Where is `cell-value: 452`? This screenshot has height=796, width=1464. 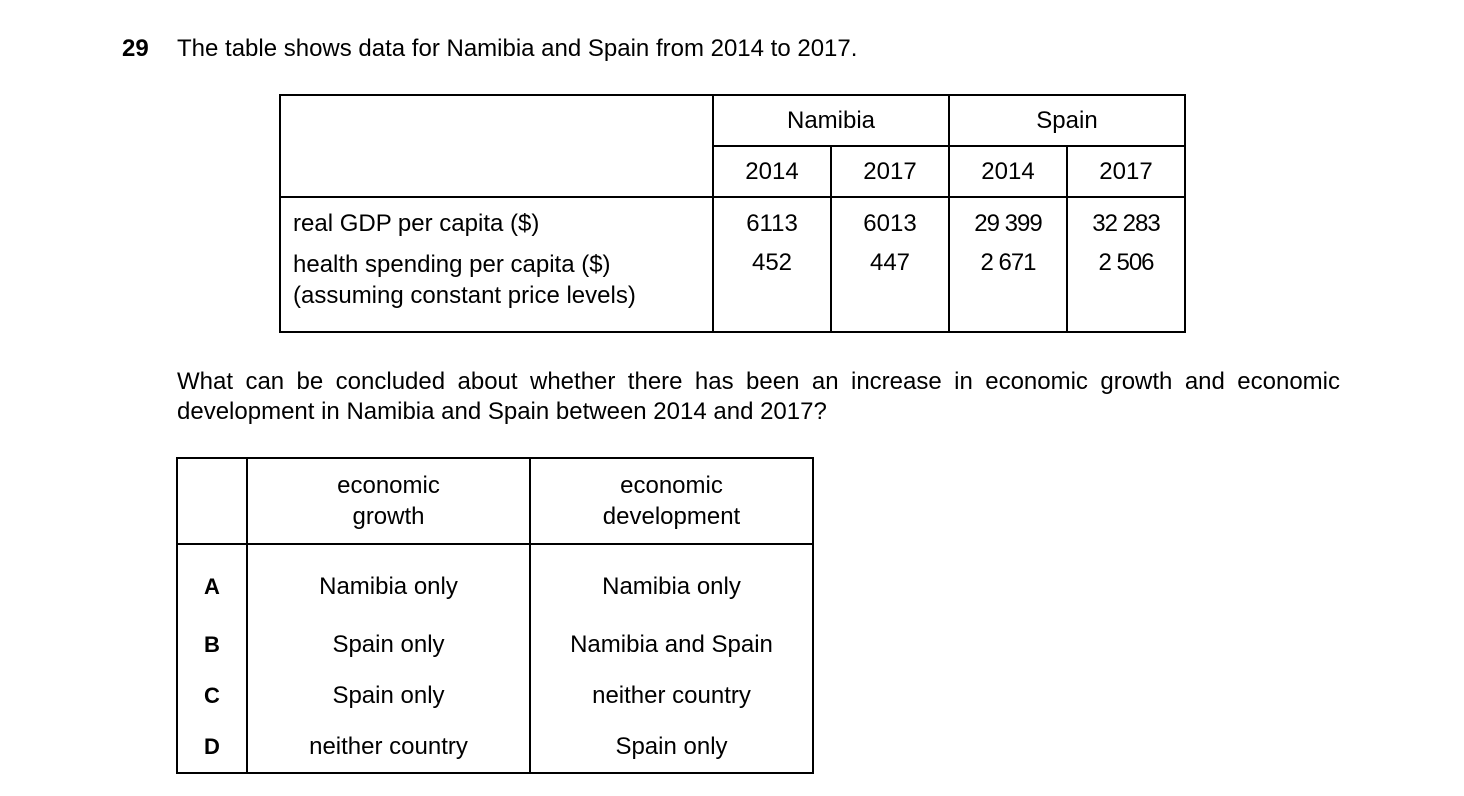
cell-value: 452 is located at coordinates (772, 290).